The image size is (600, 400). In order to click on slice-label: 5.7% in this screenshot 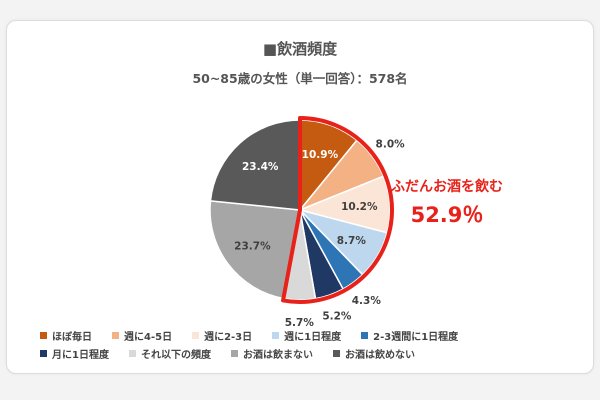, I will do `click(300, 323)`.